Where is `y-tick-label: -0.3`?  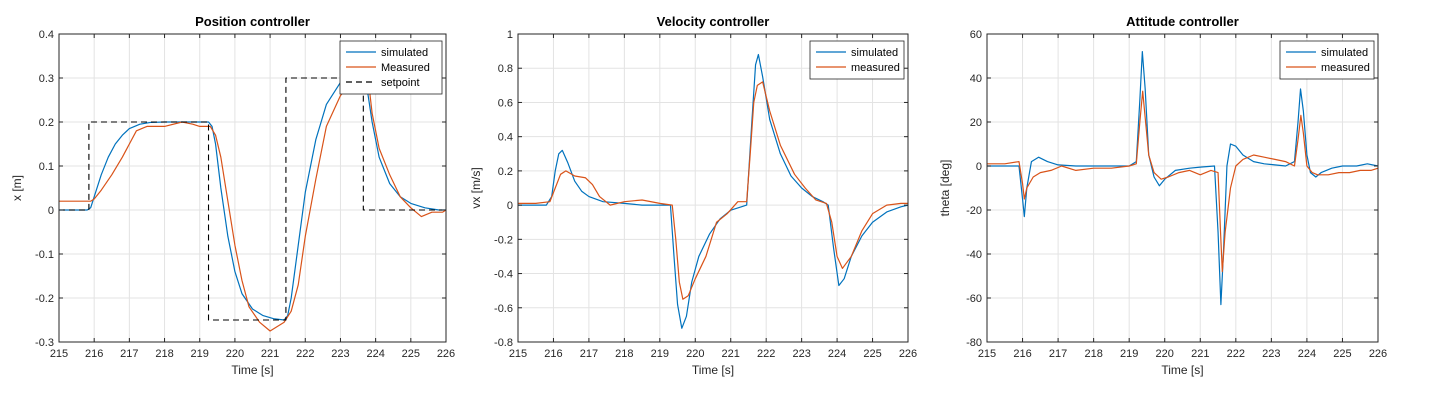
y-tick-label: -0.3 is located at coordinates (44, 343).